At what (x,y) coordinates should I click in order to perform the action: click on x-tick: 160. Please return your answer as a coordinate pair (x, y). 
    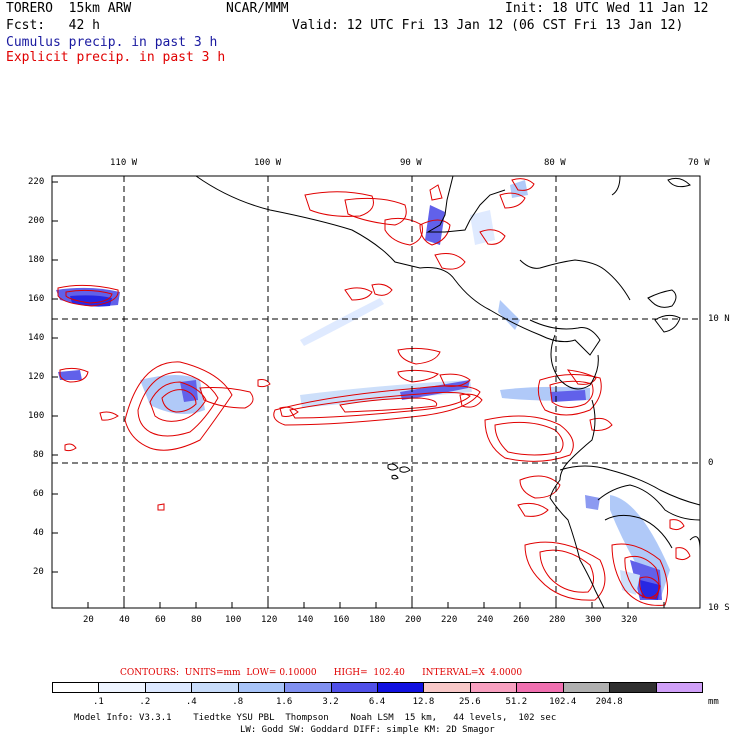
    Looking at the image, I should click on (341, 620).